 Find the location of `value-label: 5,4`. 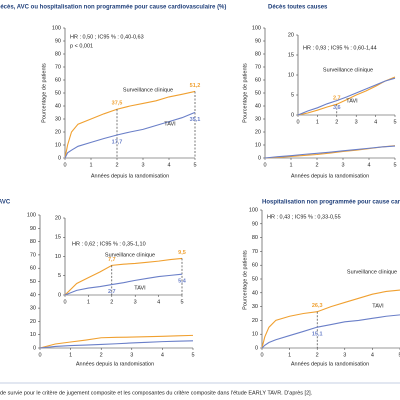

value-label: 5,4 is located at coordinates (182, 282).